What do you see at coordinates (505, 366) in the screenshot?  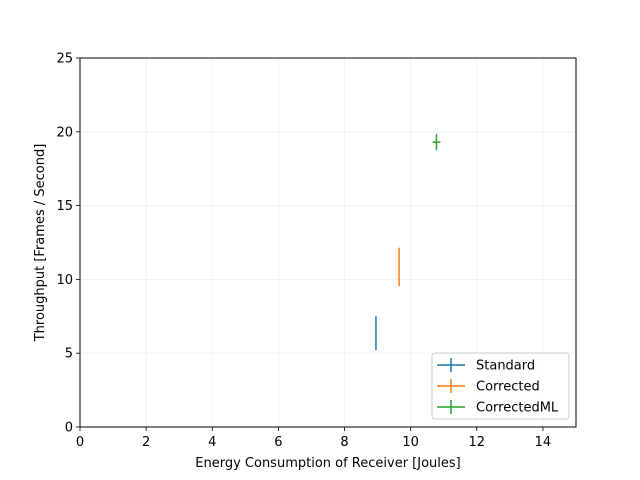 I see `legend-label: Standard` at bounding box center [505, 366].